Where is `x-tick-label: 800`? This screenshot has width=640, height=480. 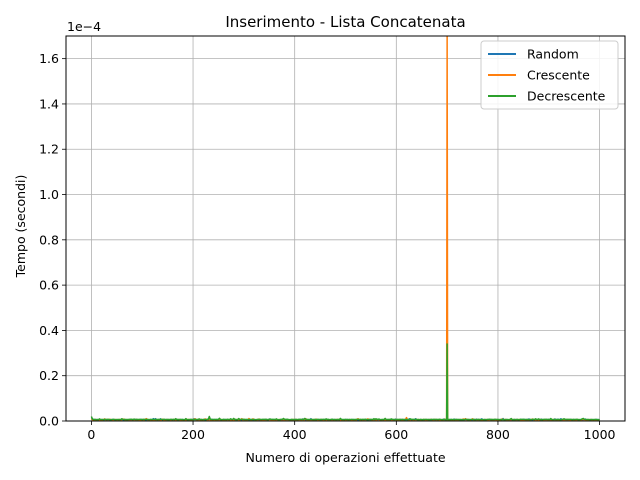 x-tick-label: 800 is located at coordinates (498, 434).